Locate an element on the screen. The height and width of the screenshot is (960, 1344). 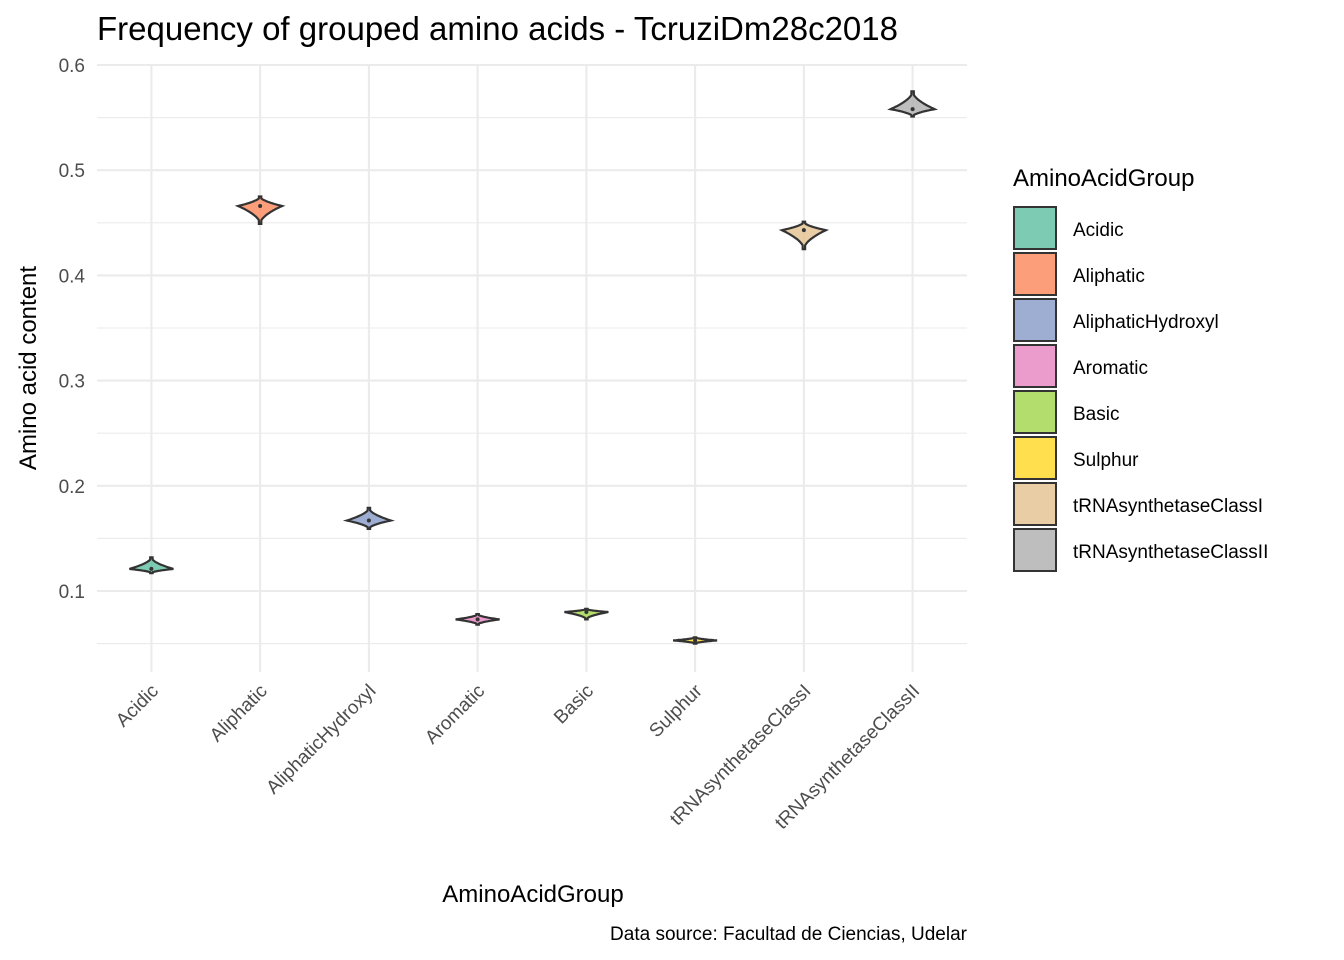
violin-Aliphatic is located at coordinates (260, 210).